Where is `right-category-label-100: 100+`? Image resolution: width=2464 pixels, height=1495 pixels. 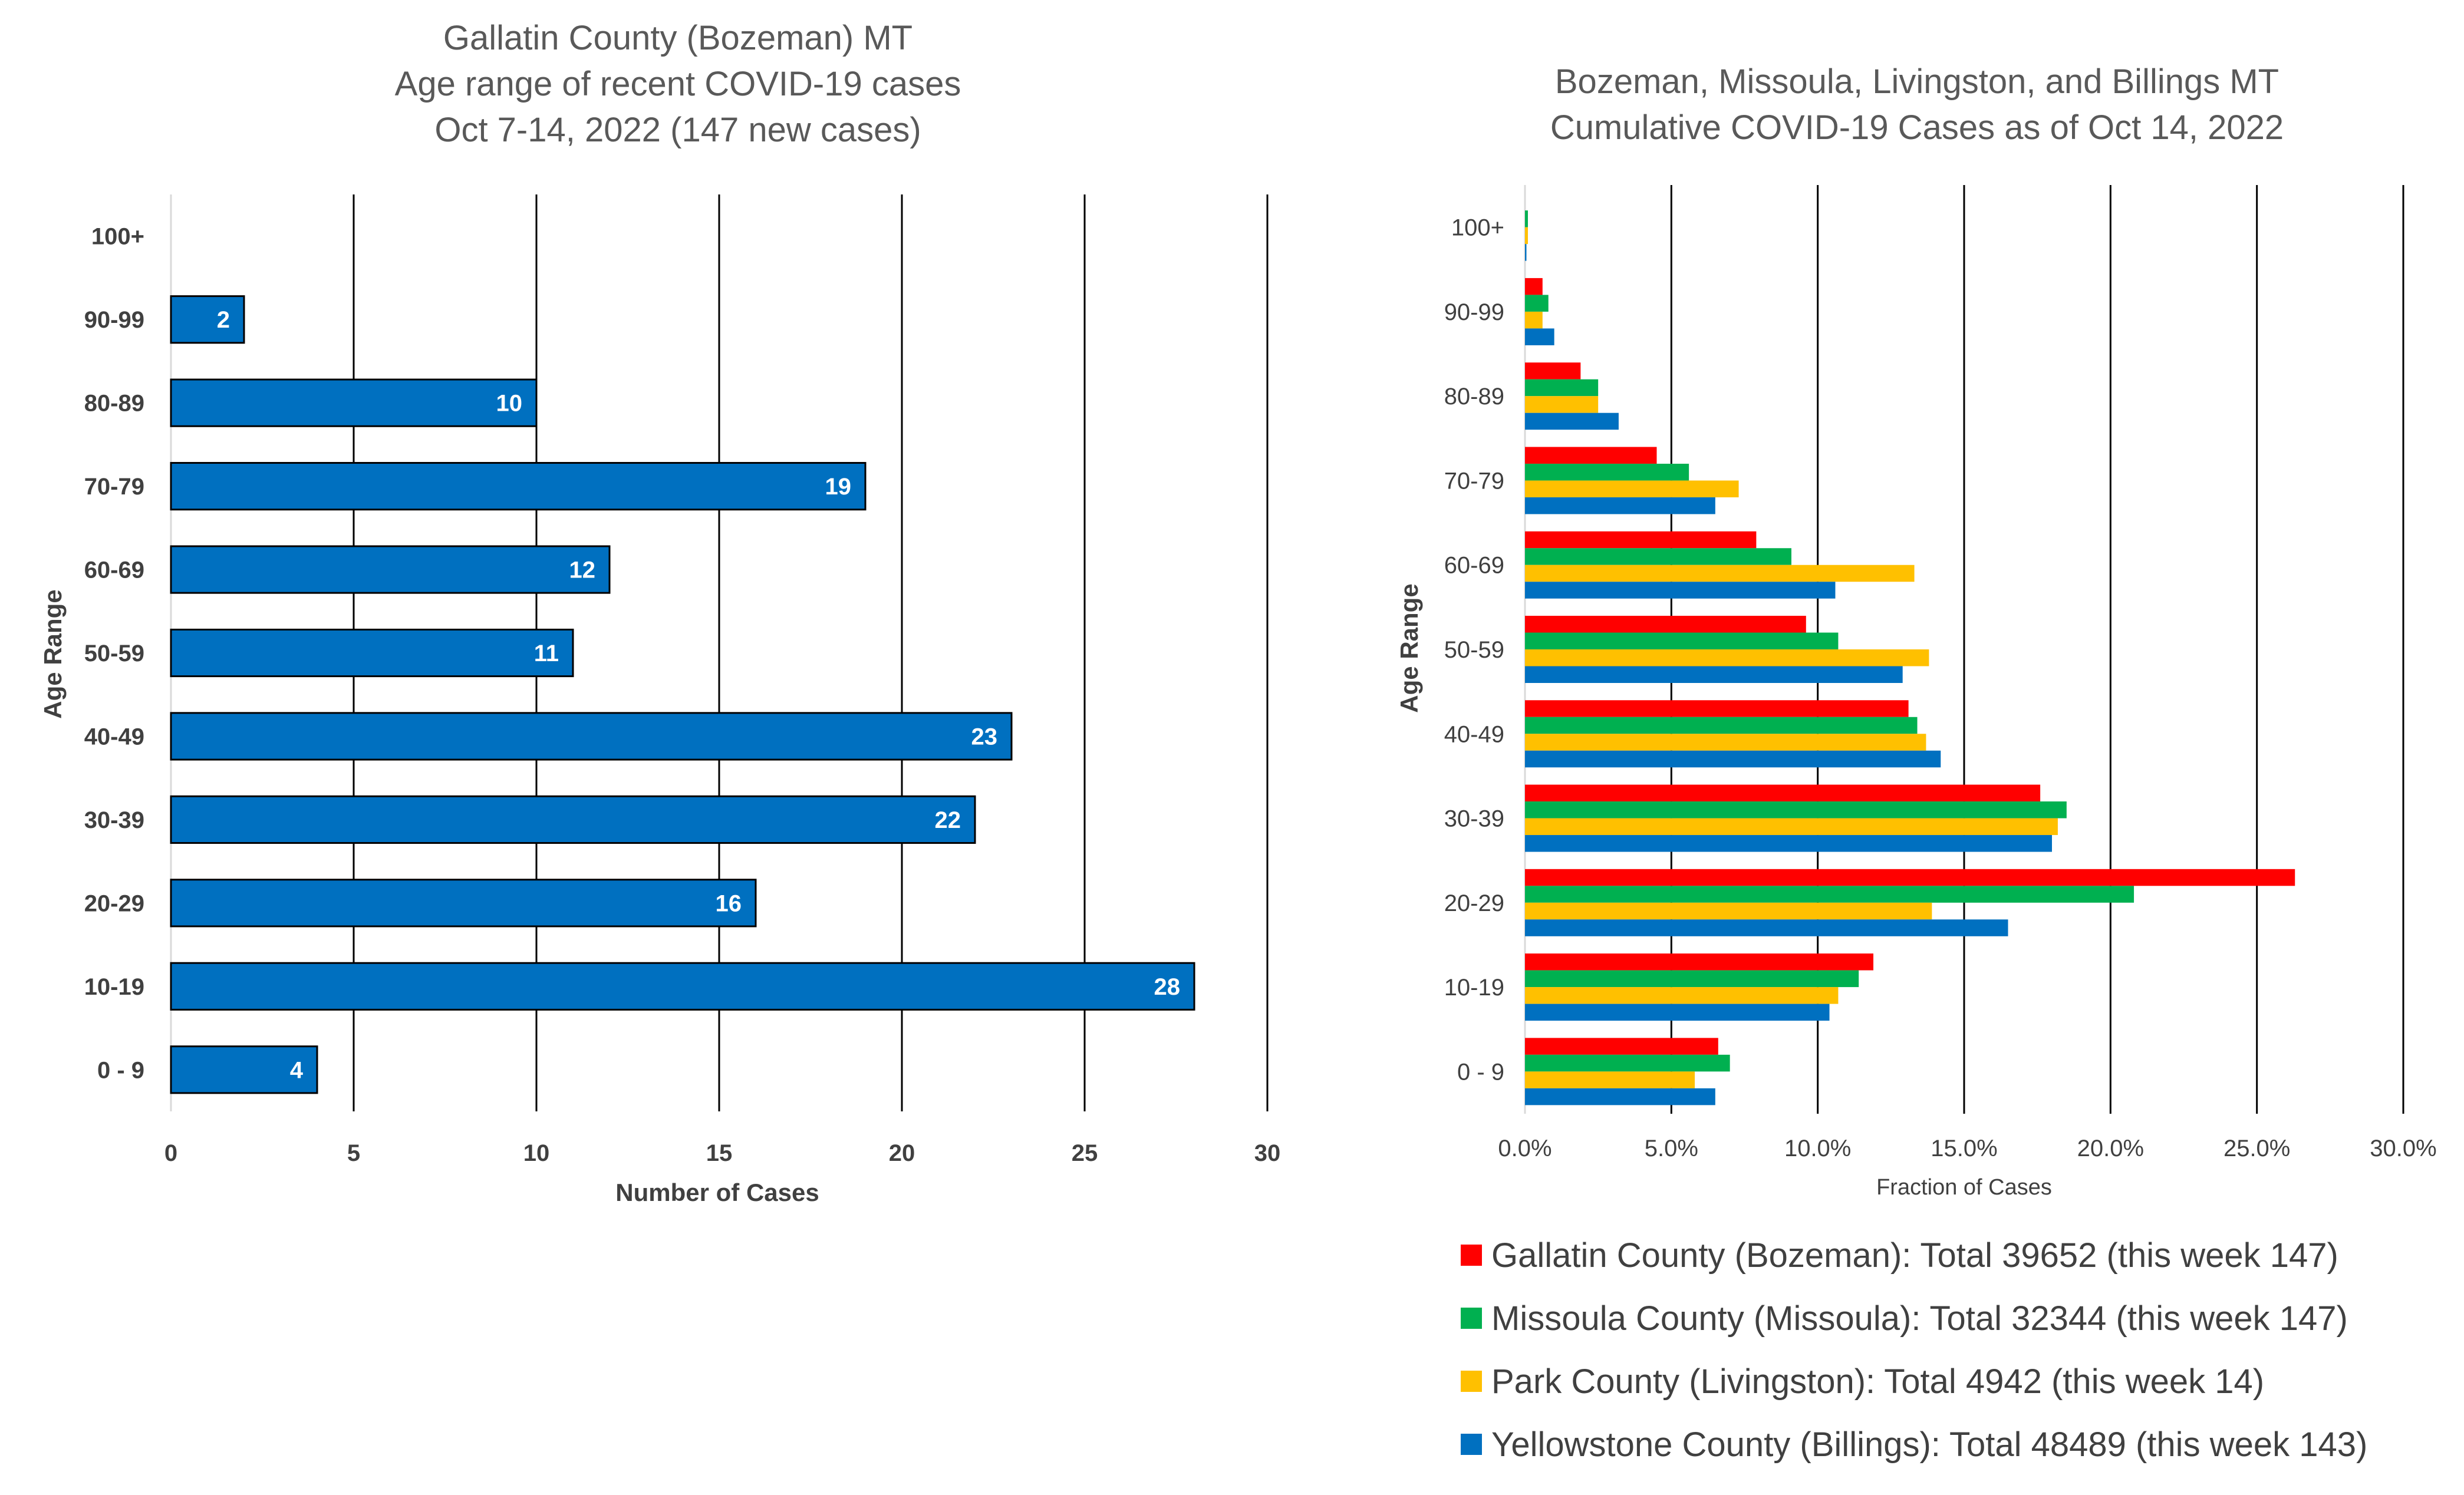
right-category-label-100: 100+ is located at coordinates (1477, 228).